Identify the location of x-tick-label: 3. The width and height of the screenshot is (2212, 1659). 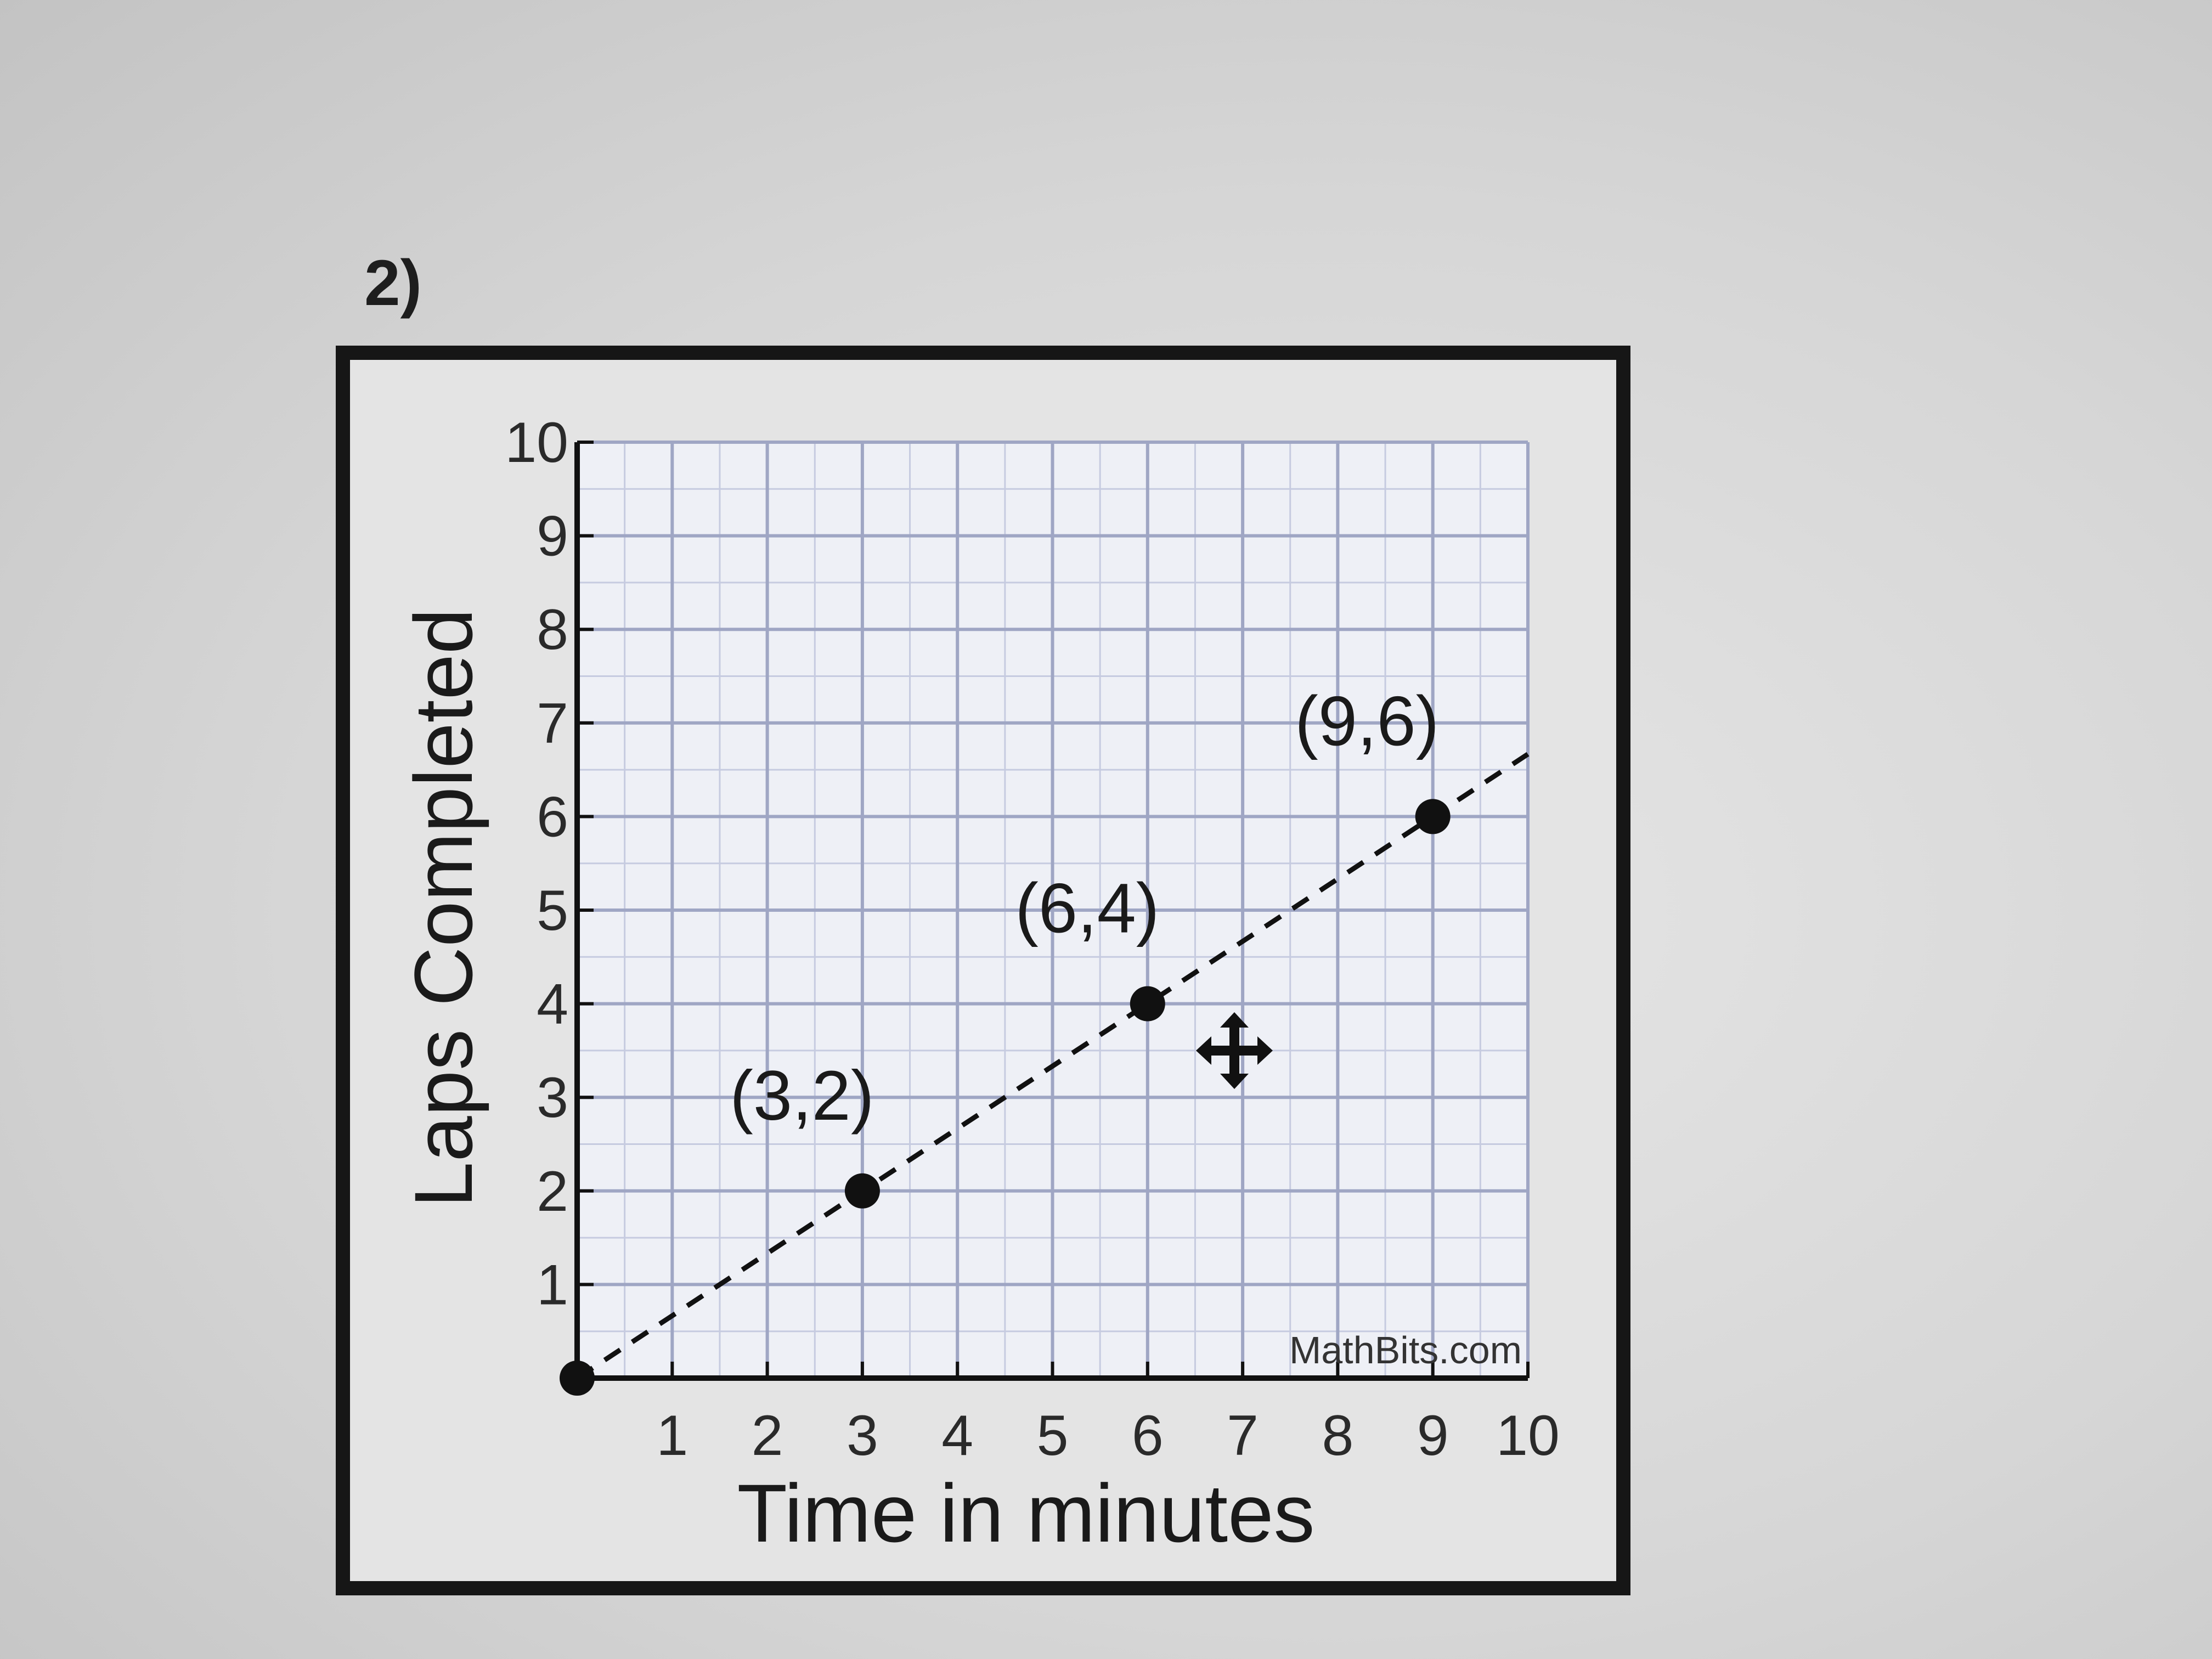
(862, 1436).